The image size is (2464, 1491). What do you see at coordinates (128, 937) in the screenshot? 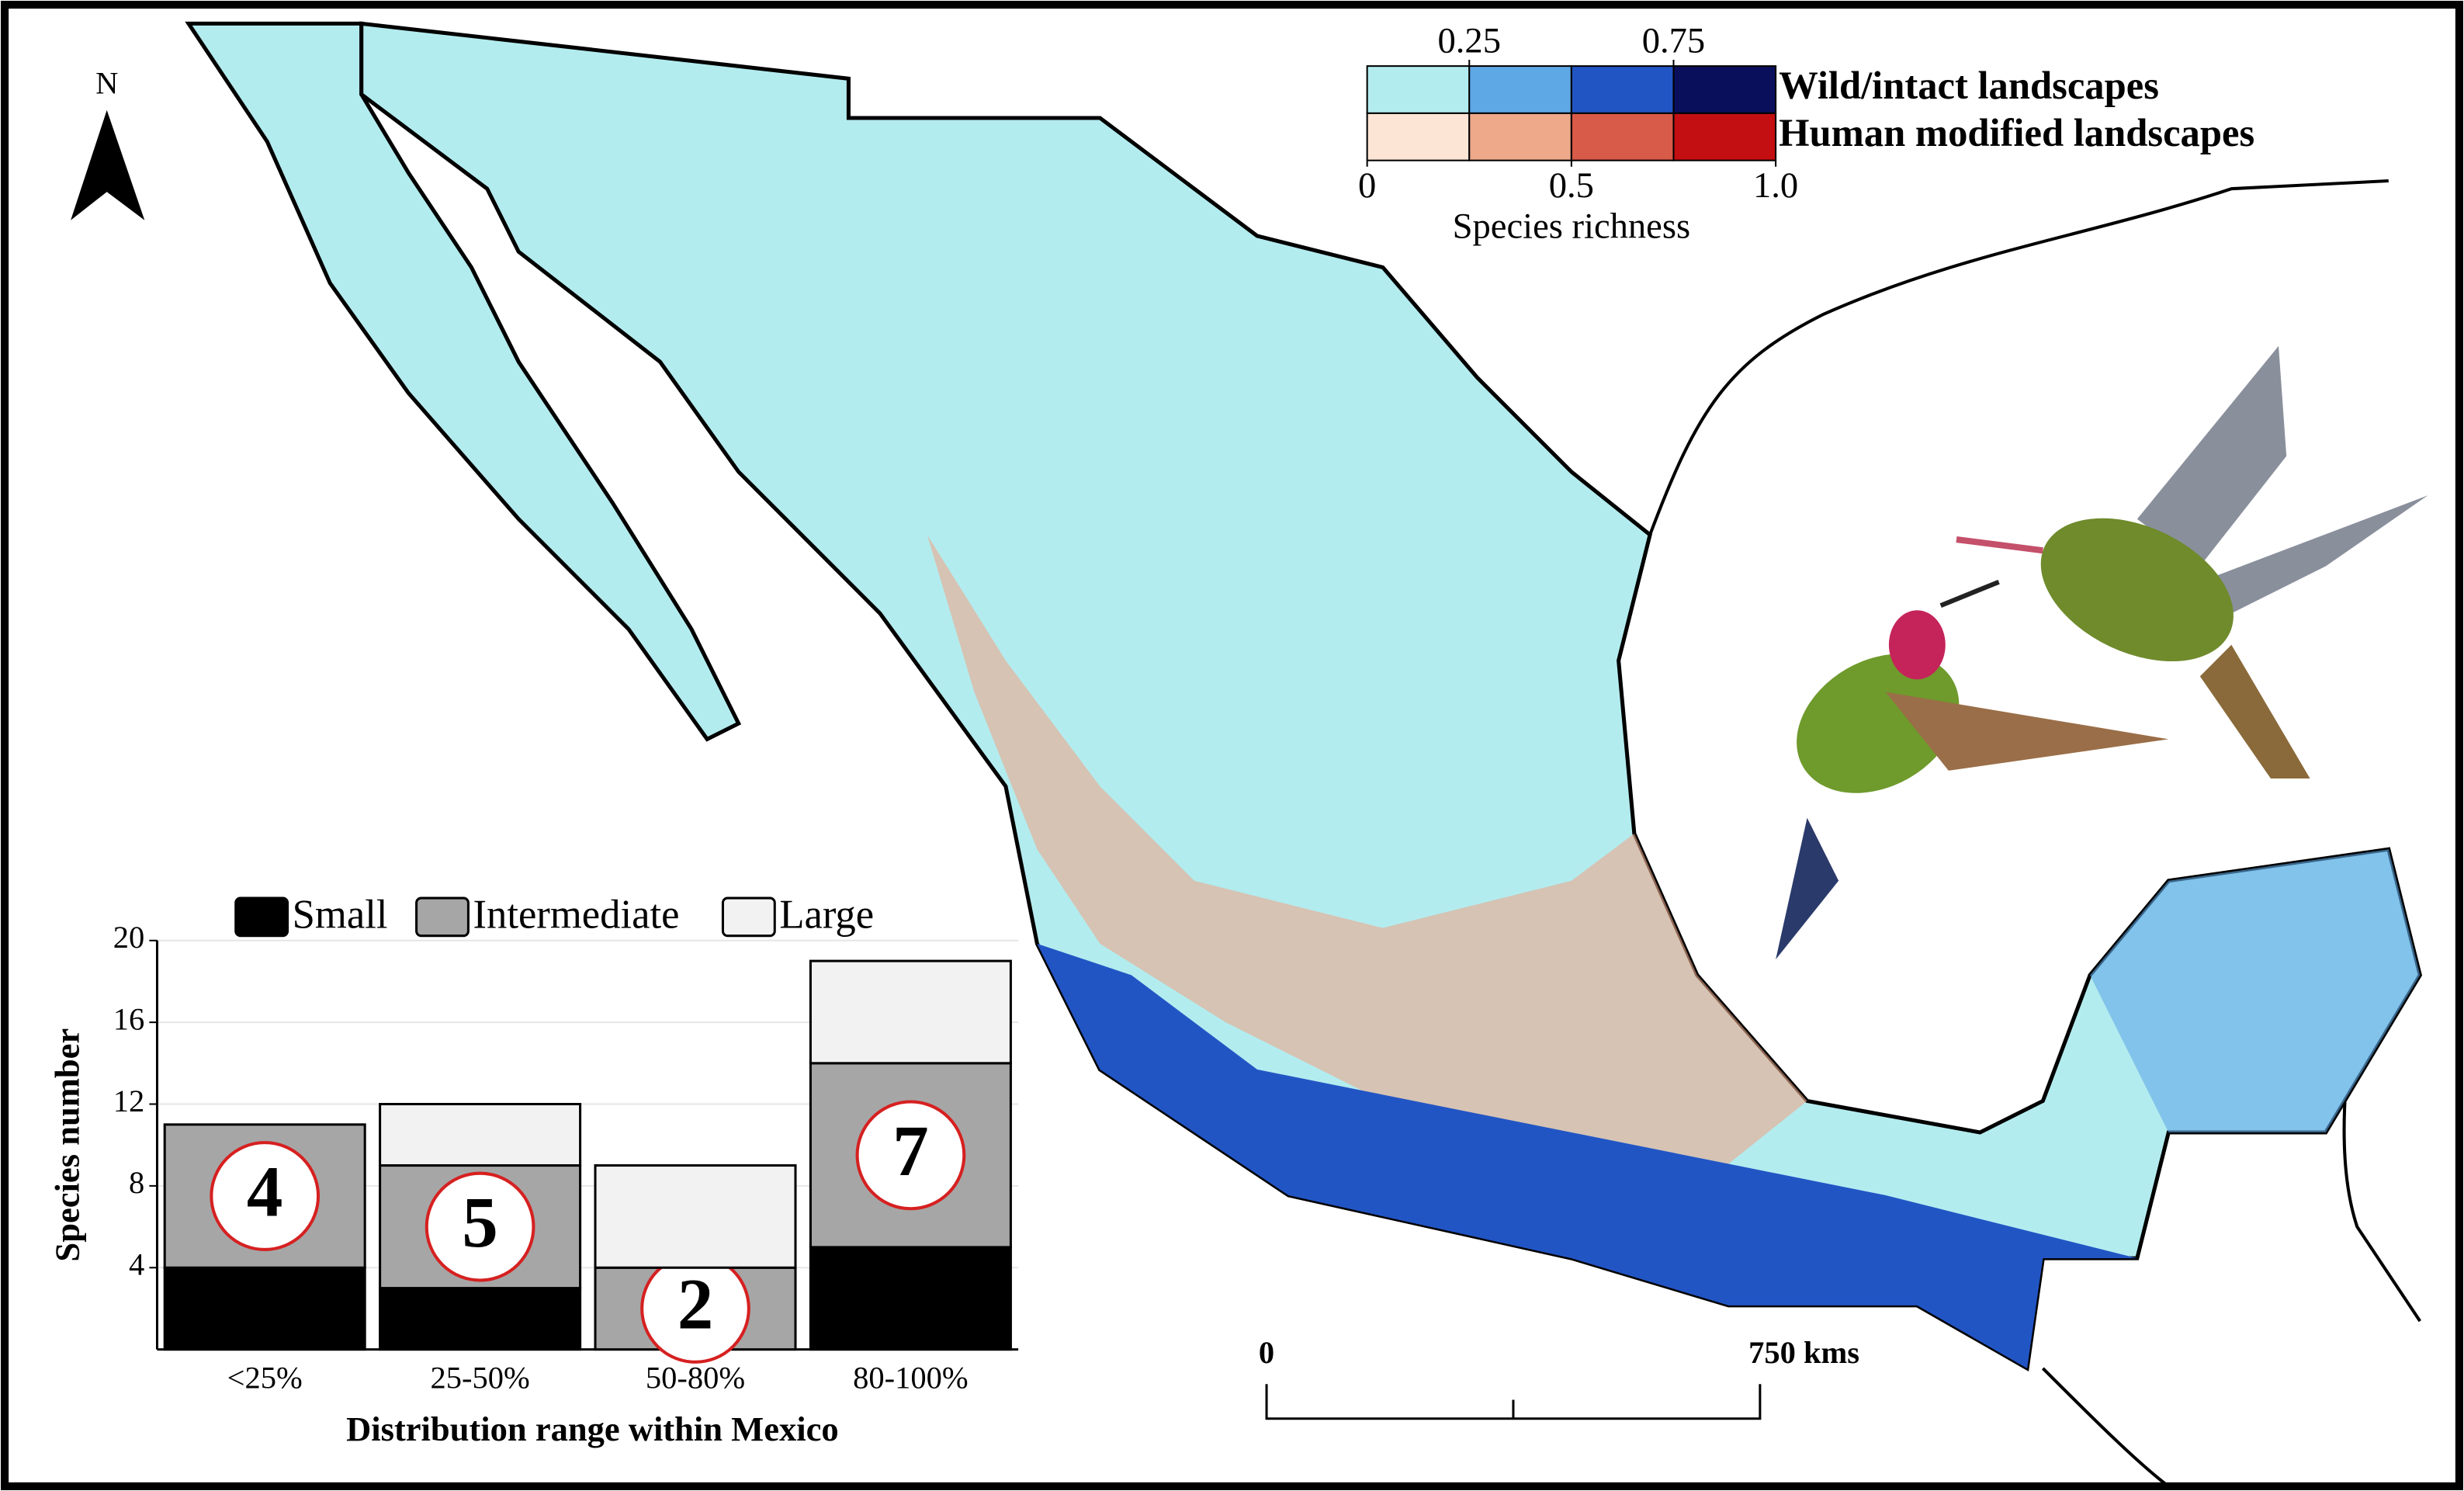
I see `y-tick-label: 20` at bounding box center [128, 937].